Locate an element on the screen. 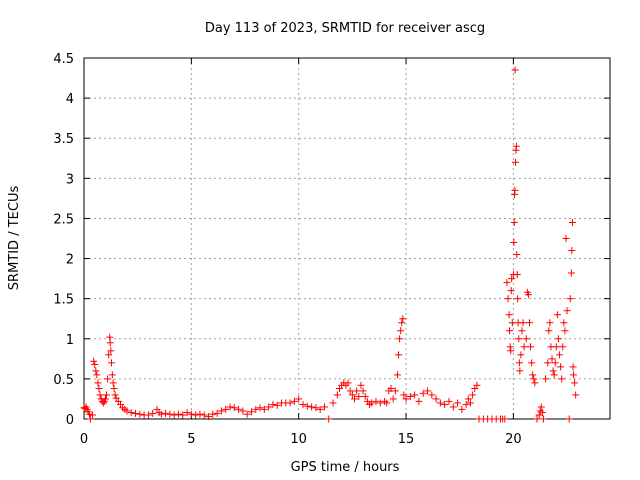 Image resolution: width=640 pixels, height=480 pixels. y-tick-label: 4.5 is located at coordinates (63, 59).